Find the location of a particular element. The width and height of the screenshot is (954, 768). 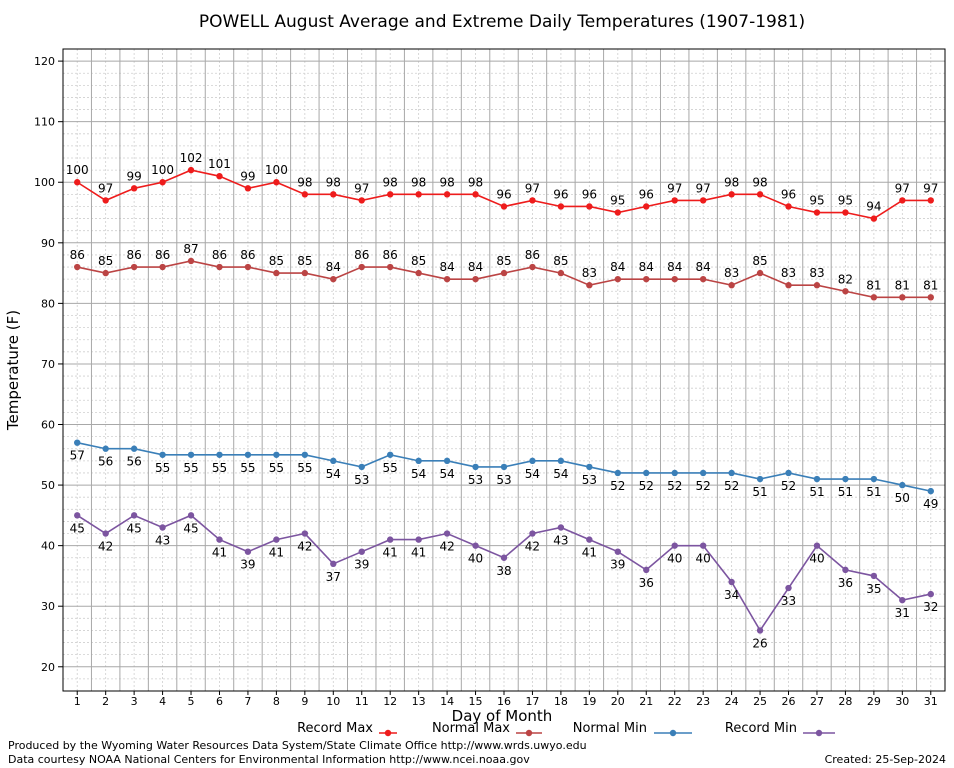

record-max-data-label: 100 is located at coordinates (276, 170).